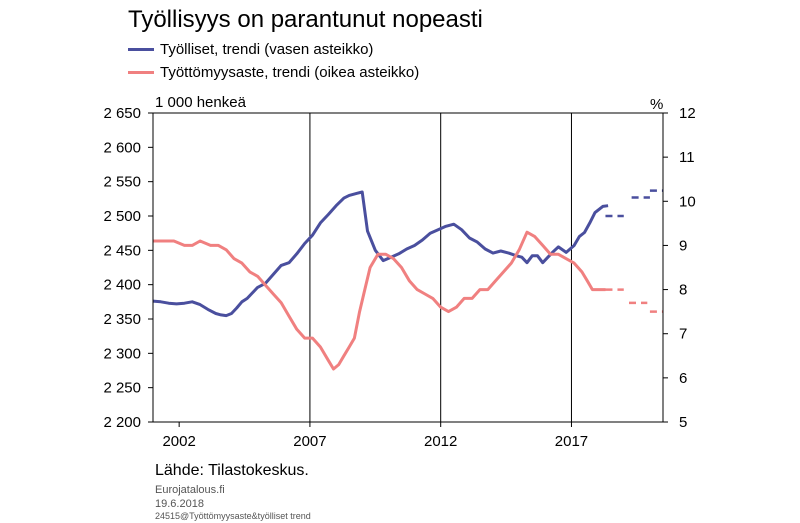 The image size is (800, 523). What do you see at coordinates (179, 504) in the screenshot?
I see `date-text: 19.6.2018` at bounding box center [179, 504].